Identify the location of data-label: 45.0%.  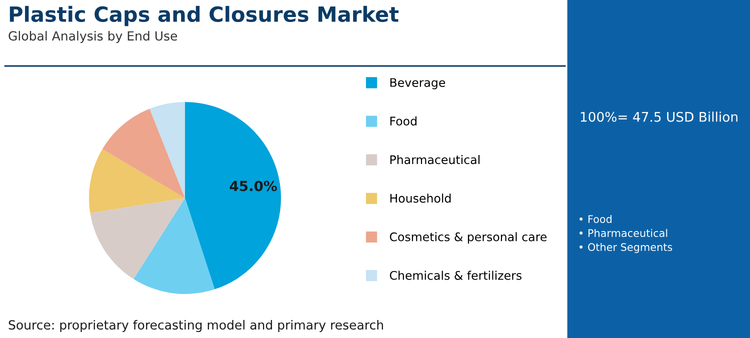
(253, 186).